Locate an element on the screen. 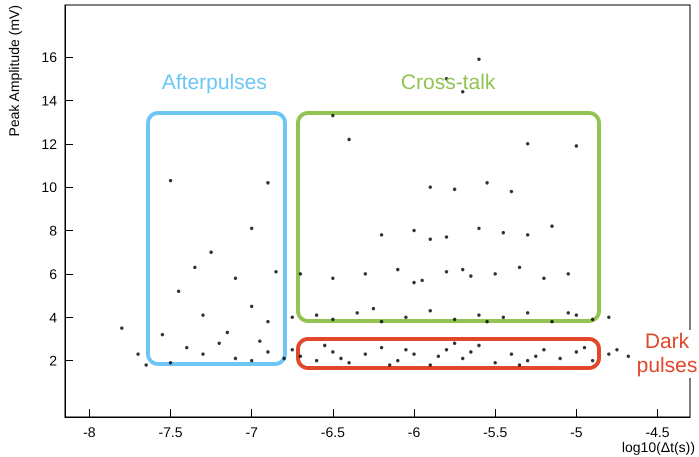 The image size is (699, 457). y-tick-label: 2 is located at coordinates (53, 360).